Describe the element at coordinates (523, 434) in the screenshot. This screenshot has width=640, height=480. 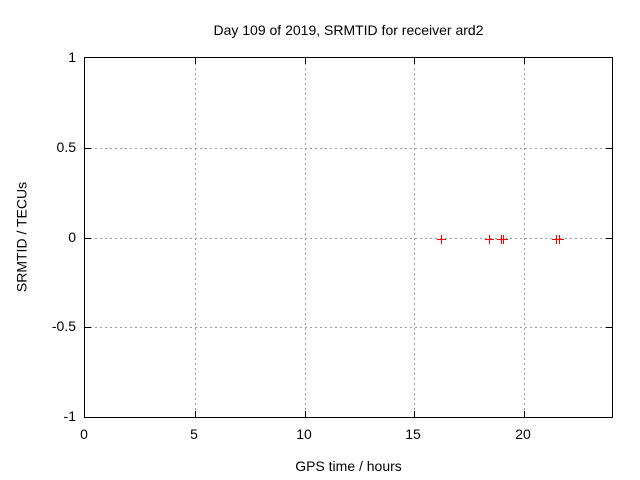
I see `x-tick-label: 20` at that location.